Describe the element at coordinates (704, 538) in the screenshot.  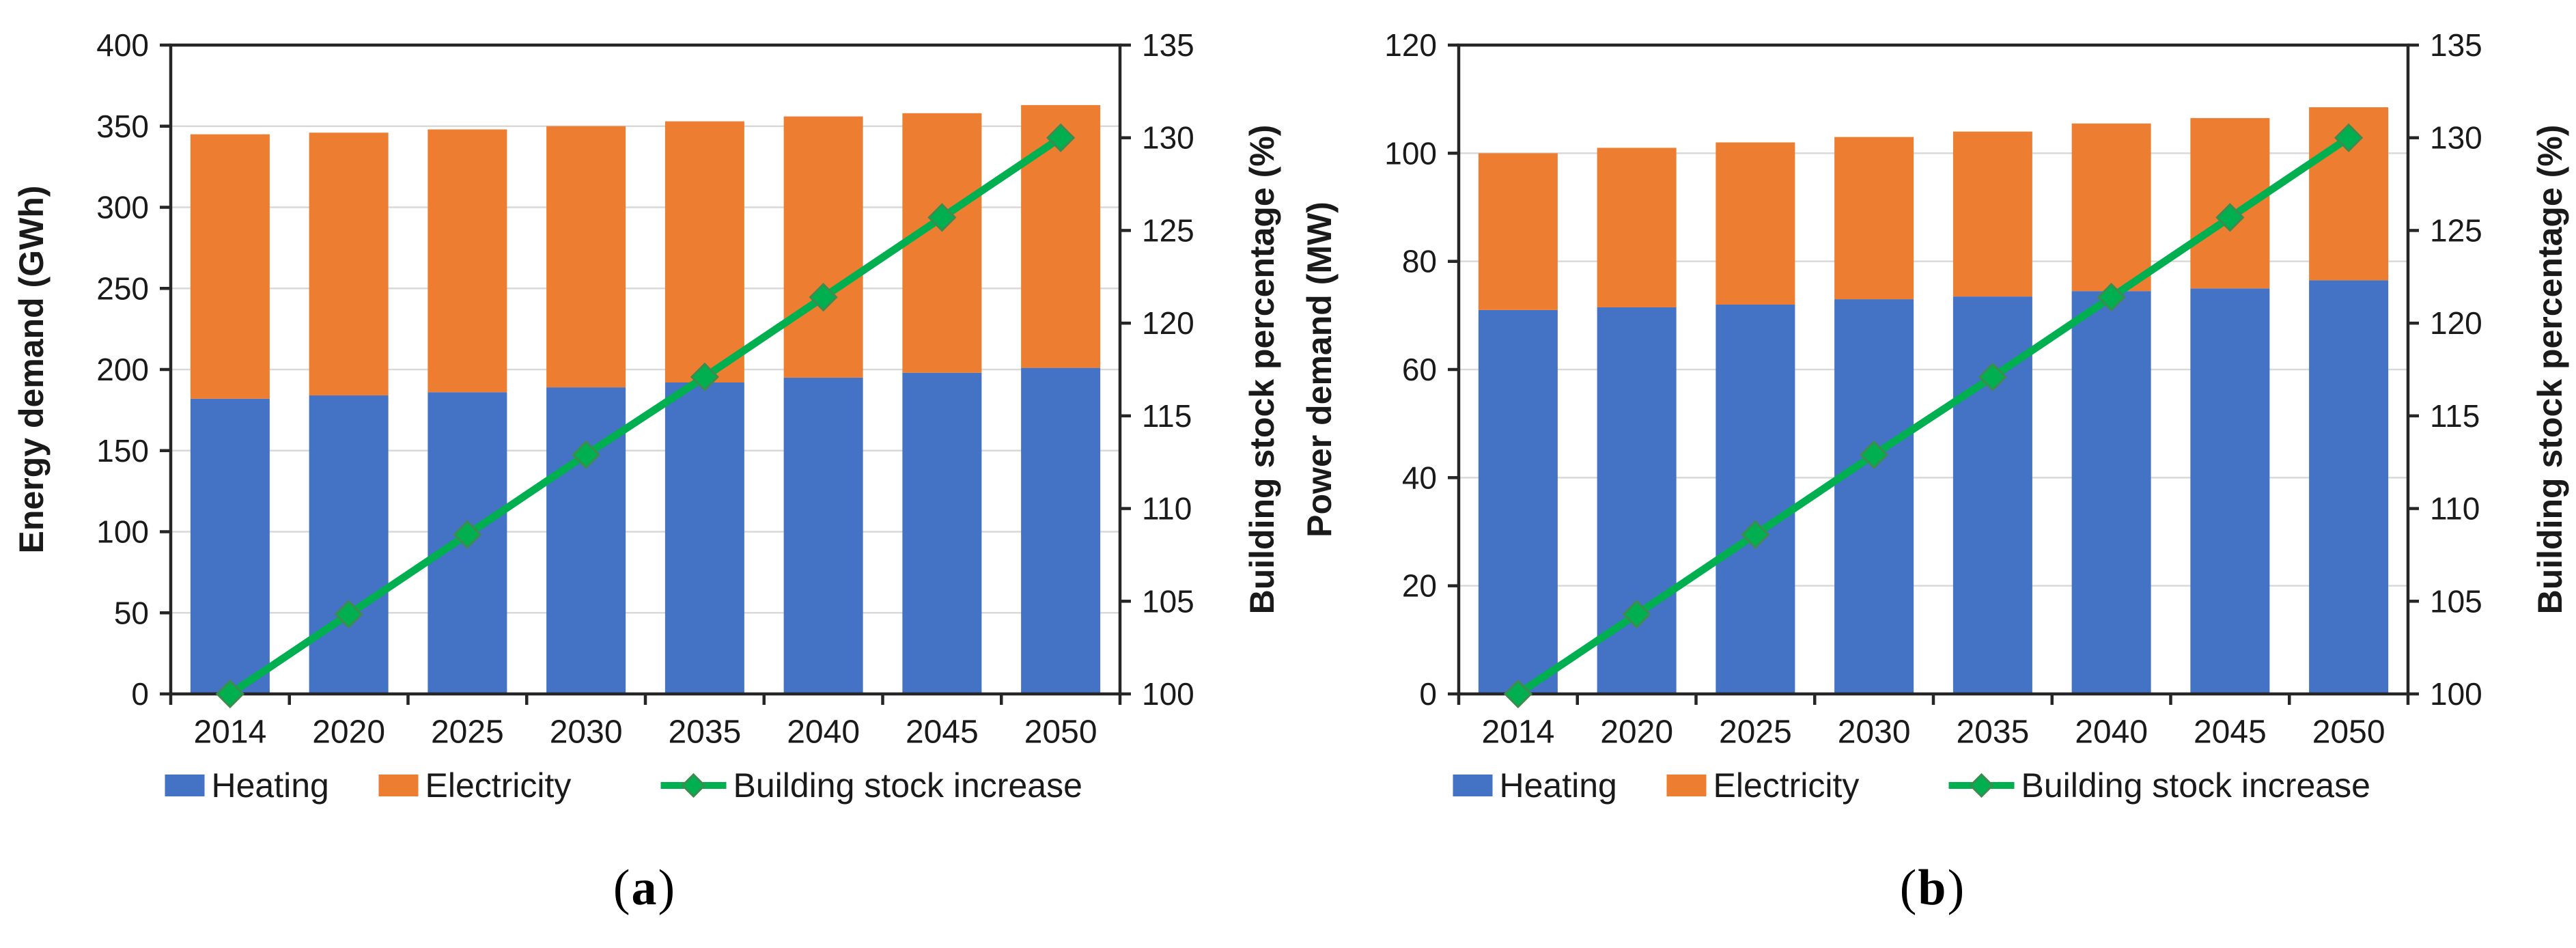
I see `bar-heating-2035` at that location.